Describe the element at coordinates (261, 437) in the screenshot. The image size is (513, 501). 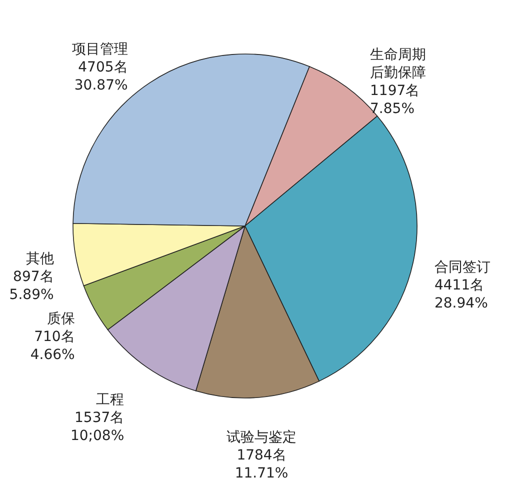
I see `slice-label: 试验与鉴定` at that location.